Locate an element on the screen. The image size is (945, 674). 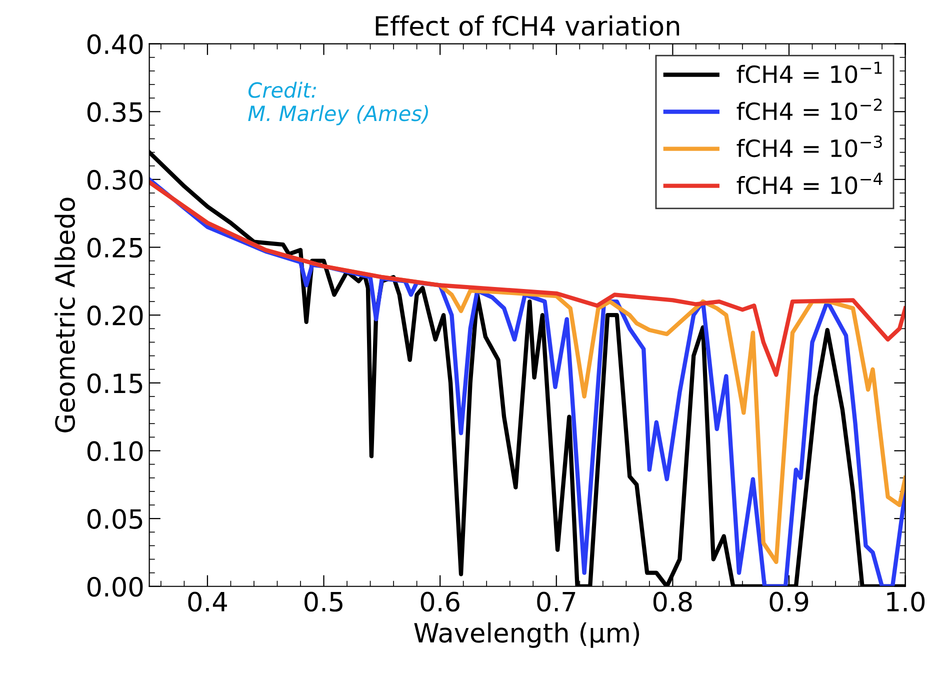
legend-label: fCH4 = 10$^{−2}$ is located at coordinates (809, 109).